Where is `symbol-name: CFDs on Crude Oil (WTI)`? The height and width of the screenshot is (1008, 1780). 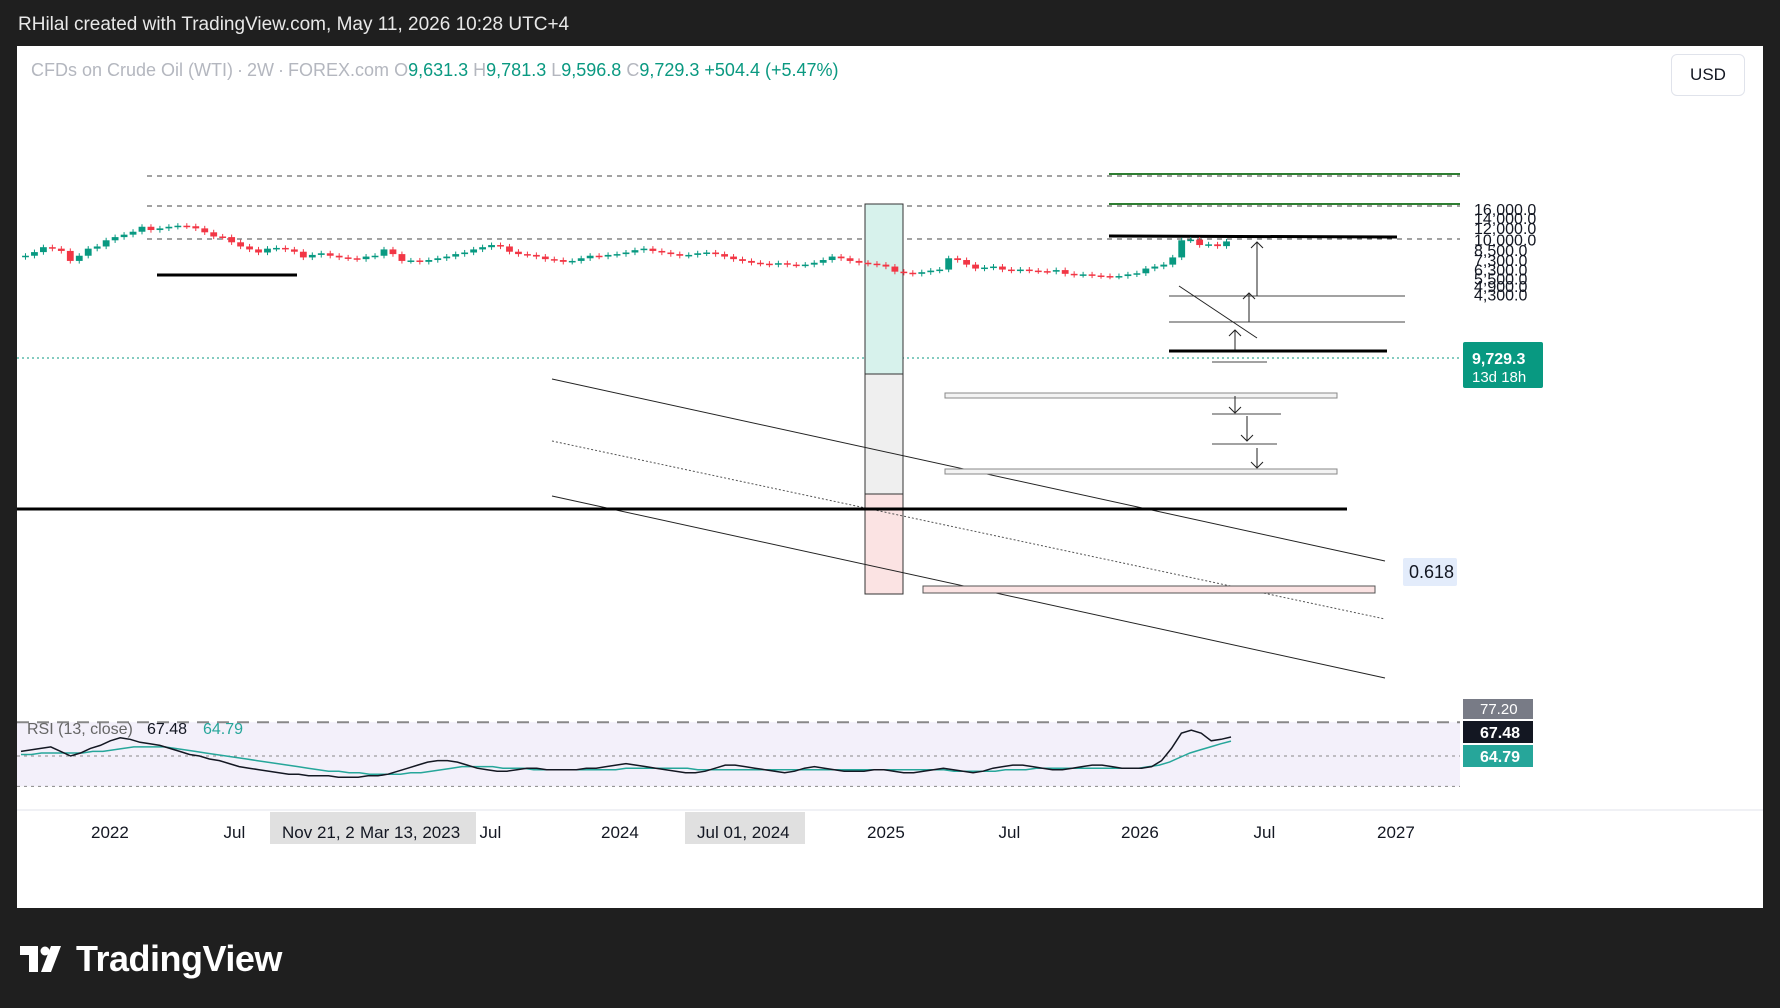 symbol-name: CFDs on Crude Oil (WTI) is located at coordinates (132, 70).